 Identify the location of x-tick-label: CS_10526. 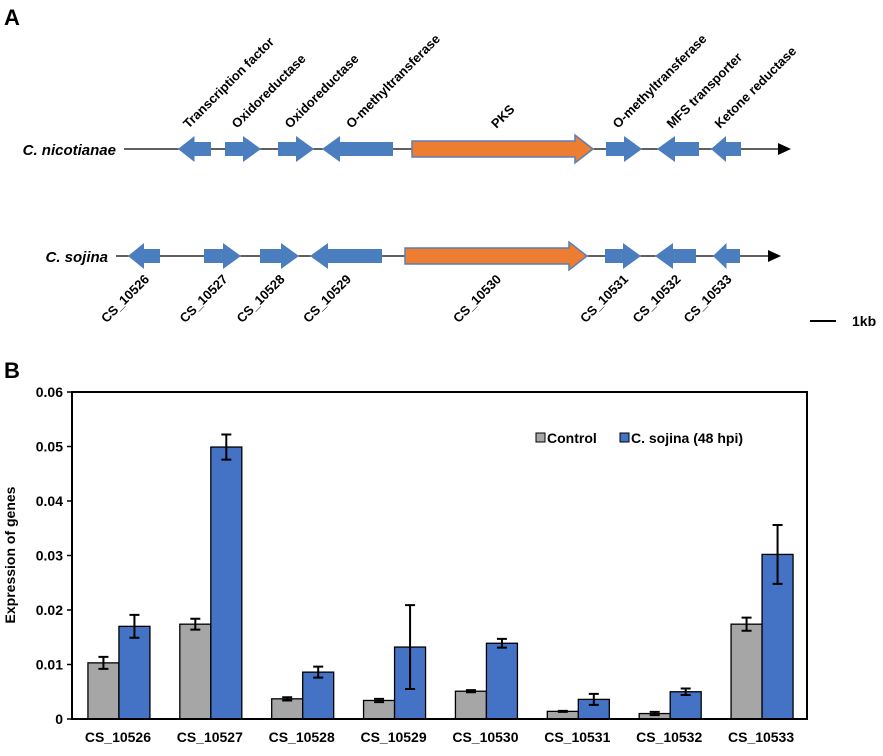
(118, 737).